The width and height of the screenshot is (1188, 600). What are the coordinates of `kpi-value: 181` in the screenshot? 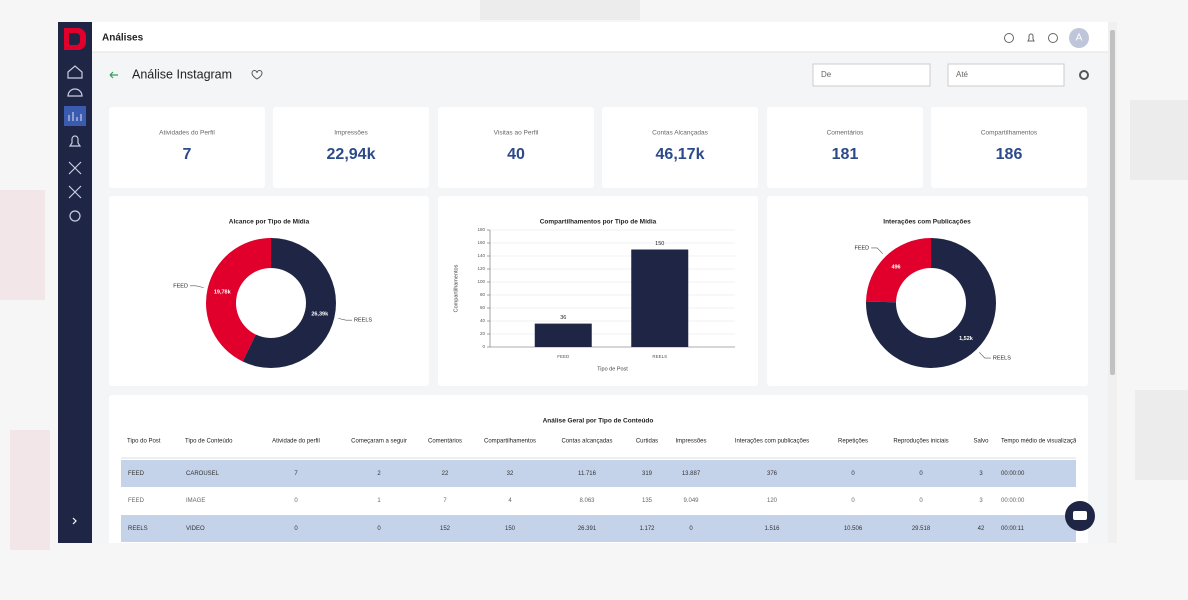 It's located at (845, 154).